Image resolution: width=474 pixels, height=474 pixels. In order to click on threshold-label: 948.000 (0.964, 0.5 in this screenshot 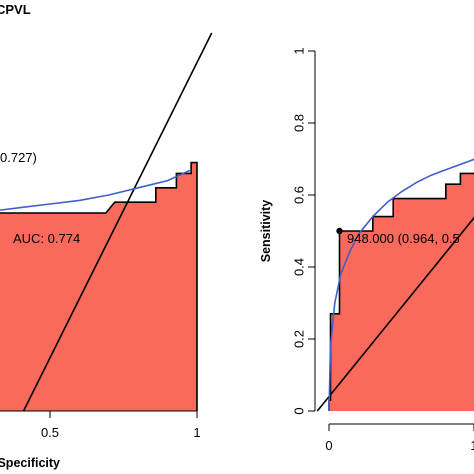, I will do `click(403, 238)`.